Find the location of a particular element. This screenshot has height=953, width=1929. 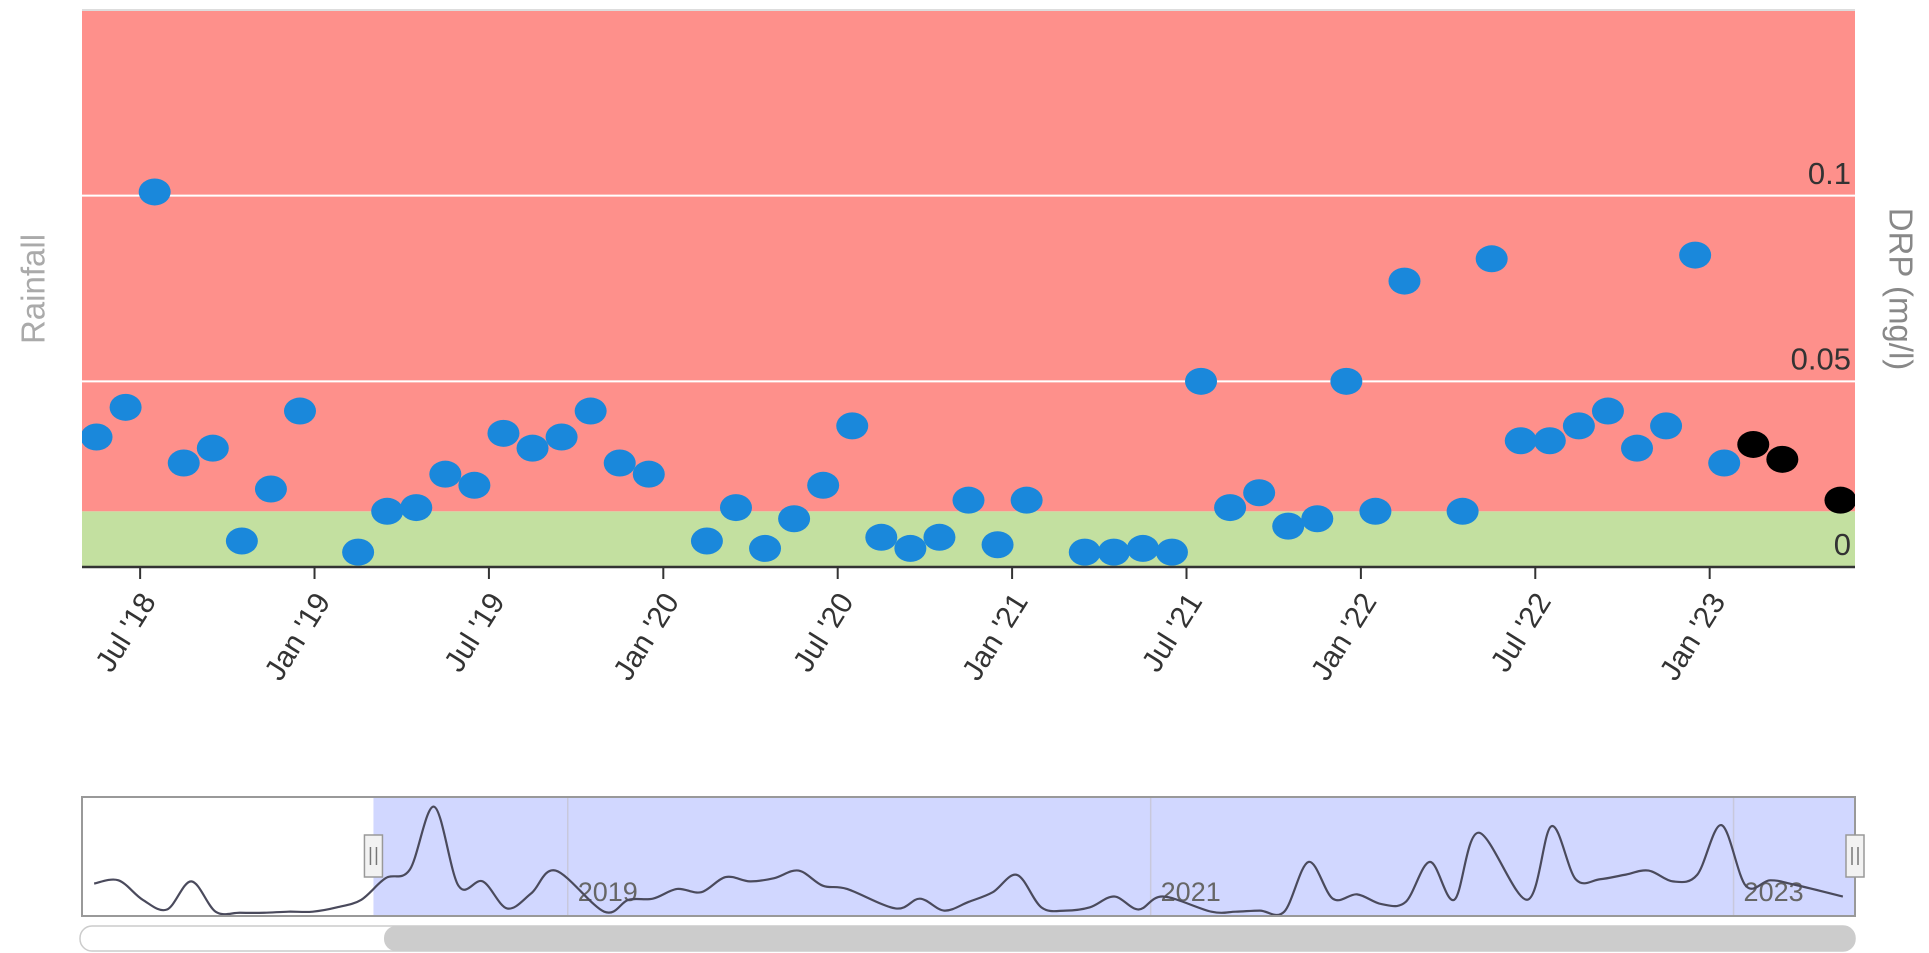

navigator-tick-label: 2021 is located at coordinates (1191, 892).